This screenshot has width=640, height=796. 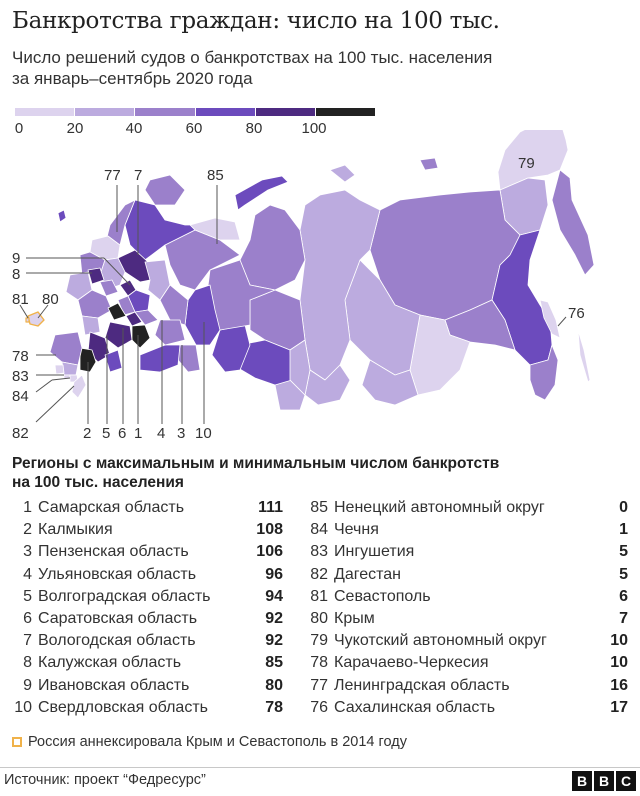 I want to click on list-item: 78 Карачаево-Черкесия 10, so click(x=467, y=663).